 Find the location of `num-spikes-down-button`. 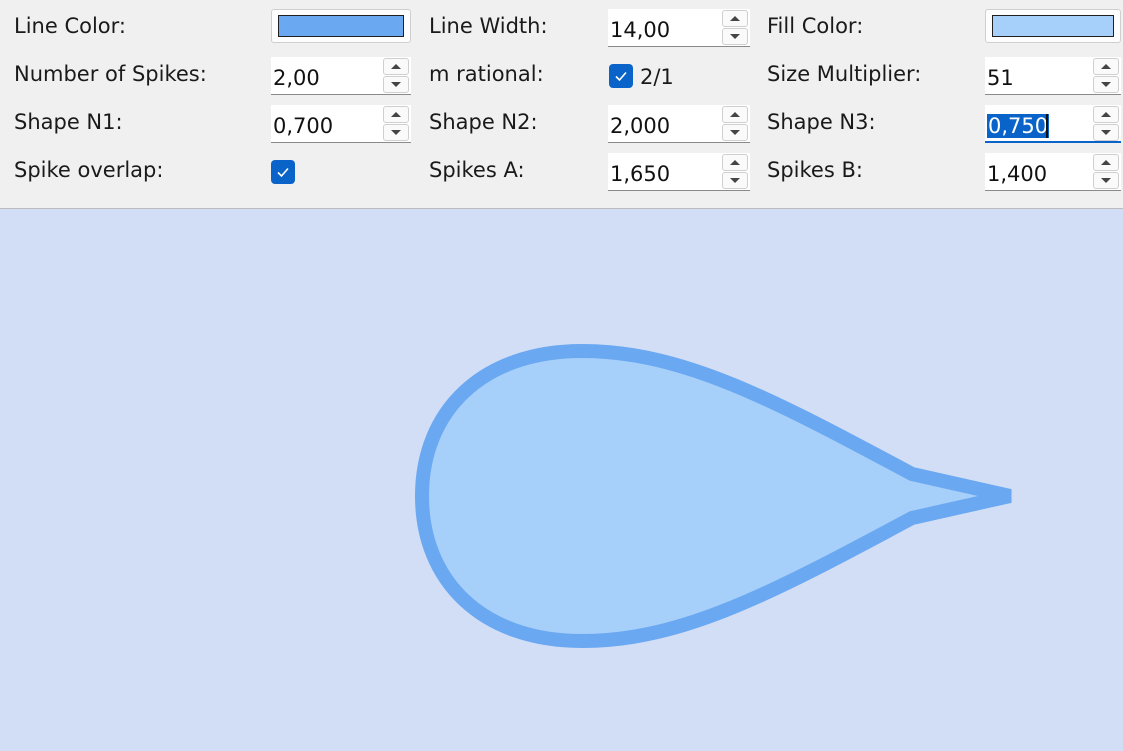

num-spikes-down-button is located at coordinates (396, 84).